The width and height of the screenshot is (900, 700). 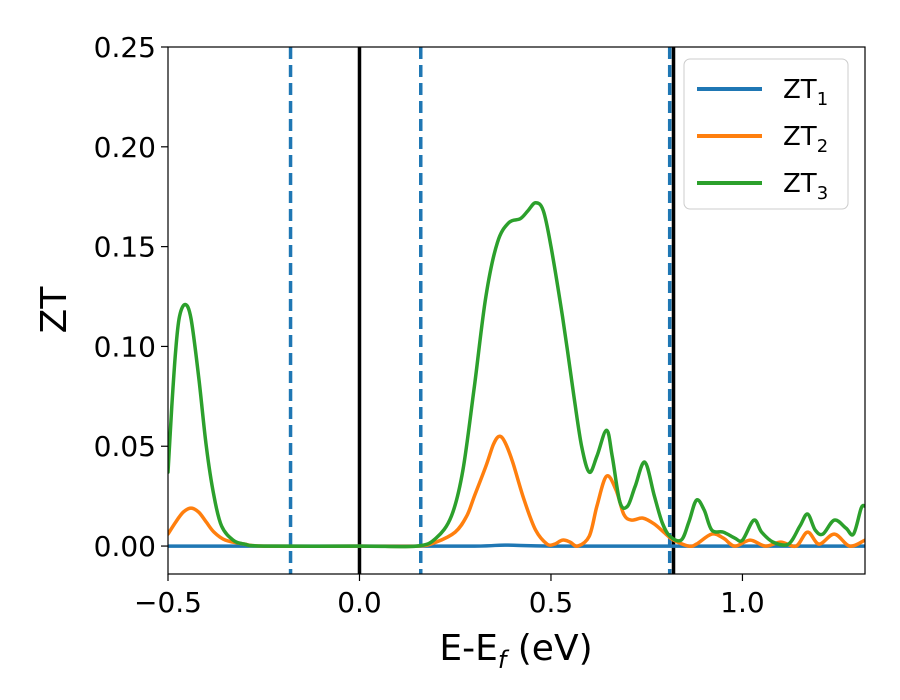 I want to click on x-axis-ticks: −0.5 0.0 0.5 1.0, so click(x=449, y=596).